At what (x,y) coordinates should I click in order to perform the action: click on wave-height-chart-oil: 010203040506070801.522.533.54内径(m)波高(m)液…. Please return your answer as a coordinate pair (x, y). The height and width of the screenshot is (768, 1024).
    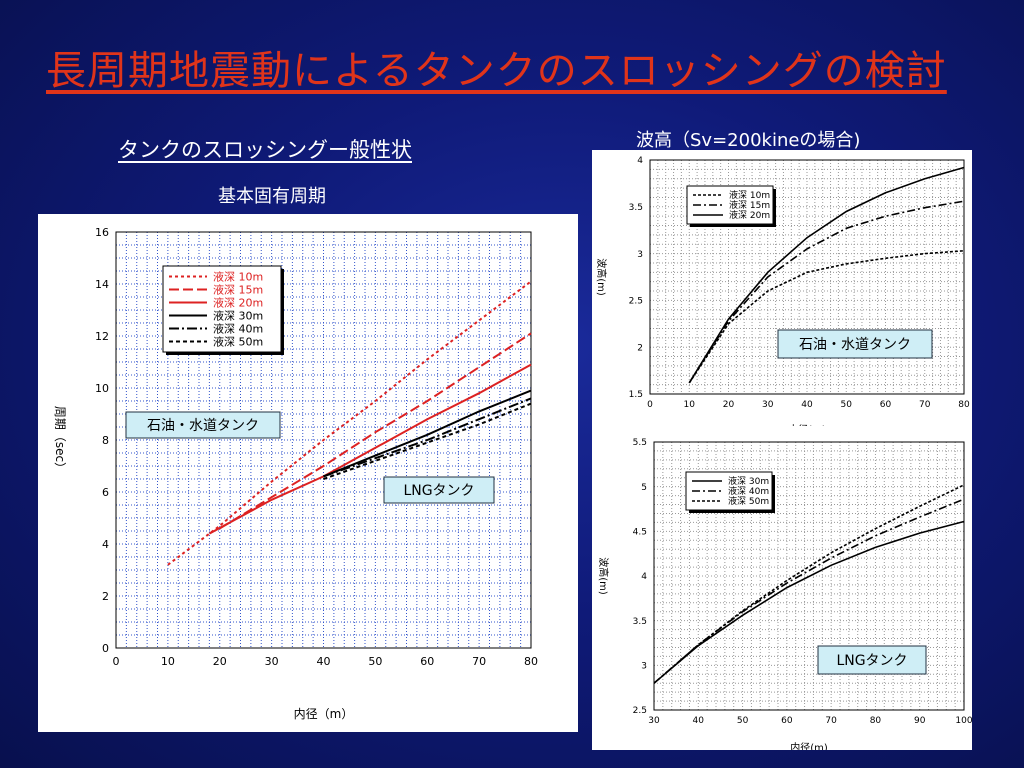
    Looking at the image, I should click on (782, 296).